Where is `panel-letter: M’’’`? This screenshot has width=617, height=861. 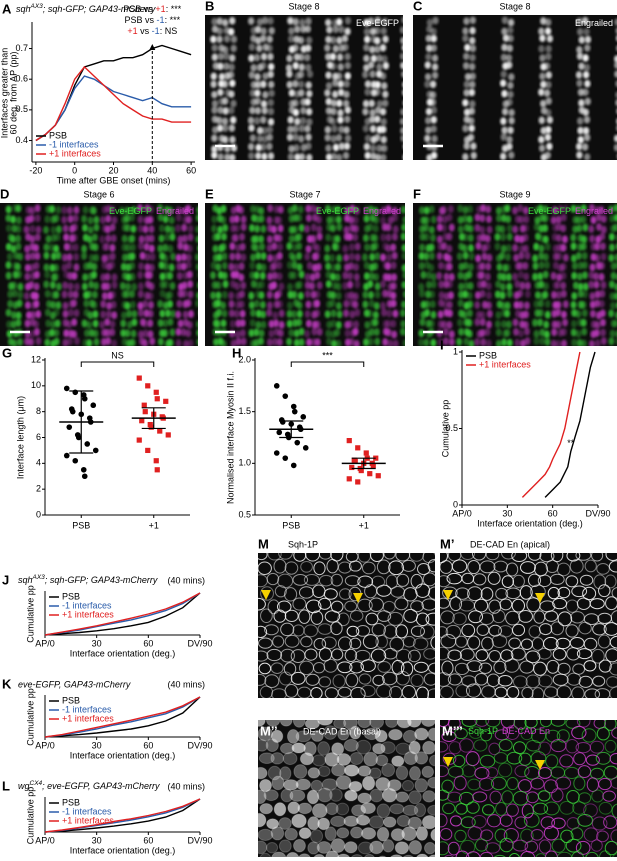 panel-letter: M’’’ is located at coordinates (452, 730).